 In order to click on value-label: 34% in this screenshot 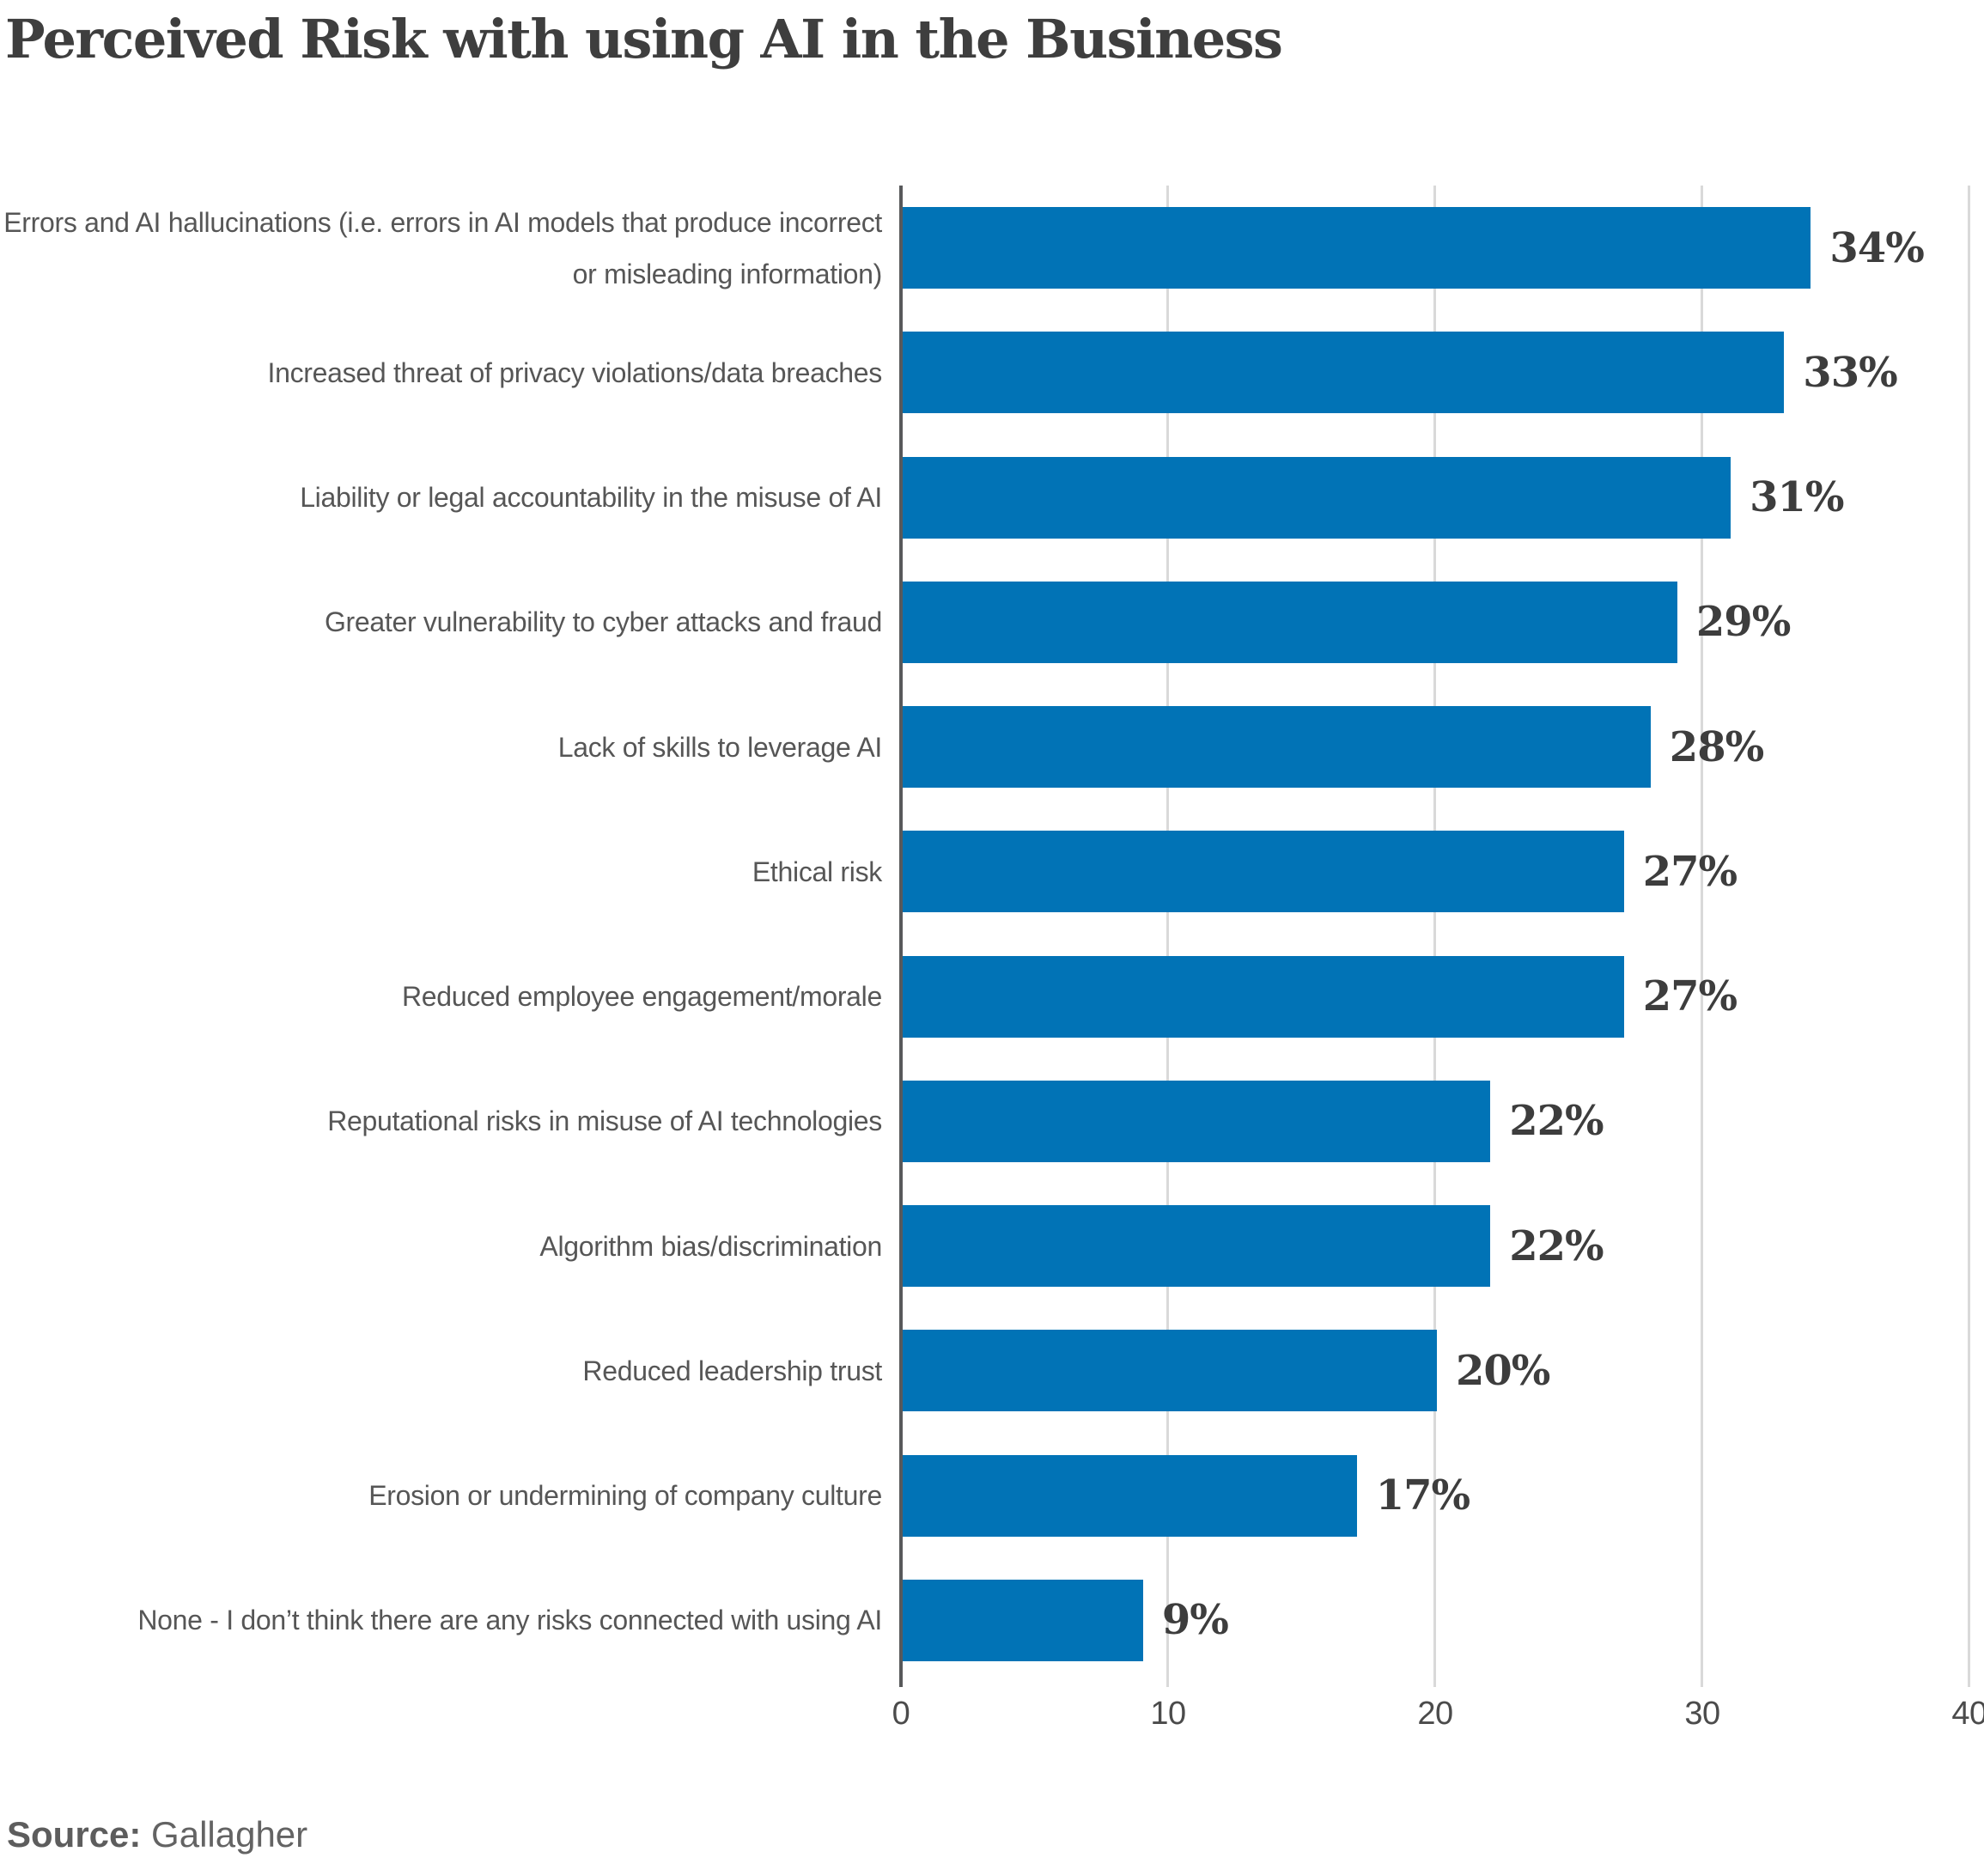, I will do `click(1876, 247)`.